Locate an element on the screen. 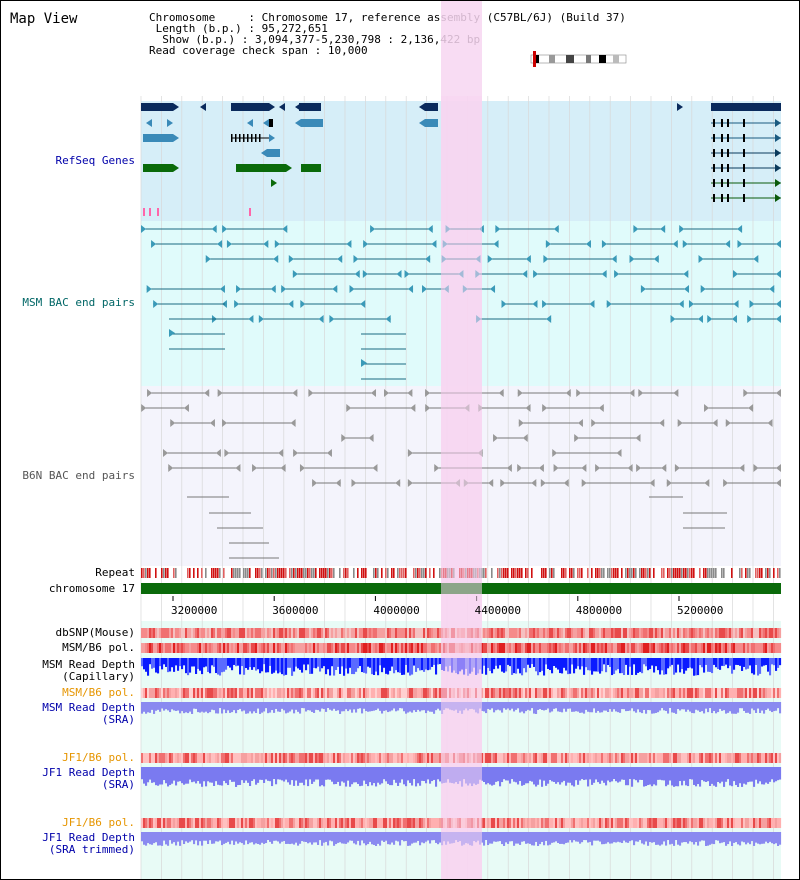 This screenshot has width=800, height=880. msm-depth-sra-label1: MSM Read Depth is located at coordinates (88, 707).